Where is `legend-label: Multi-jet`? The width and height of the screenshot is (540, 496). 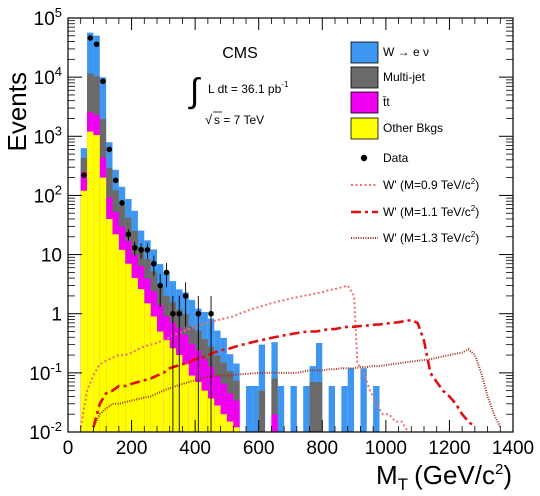 legend-label: Multi-jet is located at coordinates (404, 77).